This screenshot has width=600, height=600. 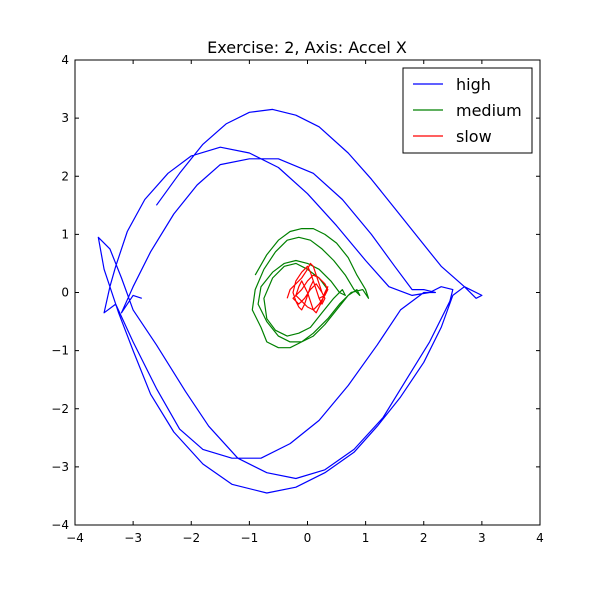 I want to click on x-tick-label: −2, so click(x=191, y=538).